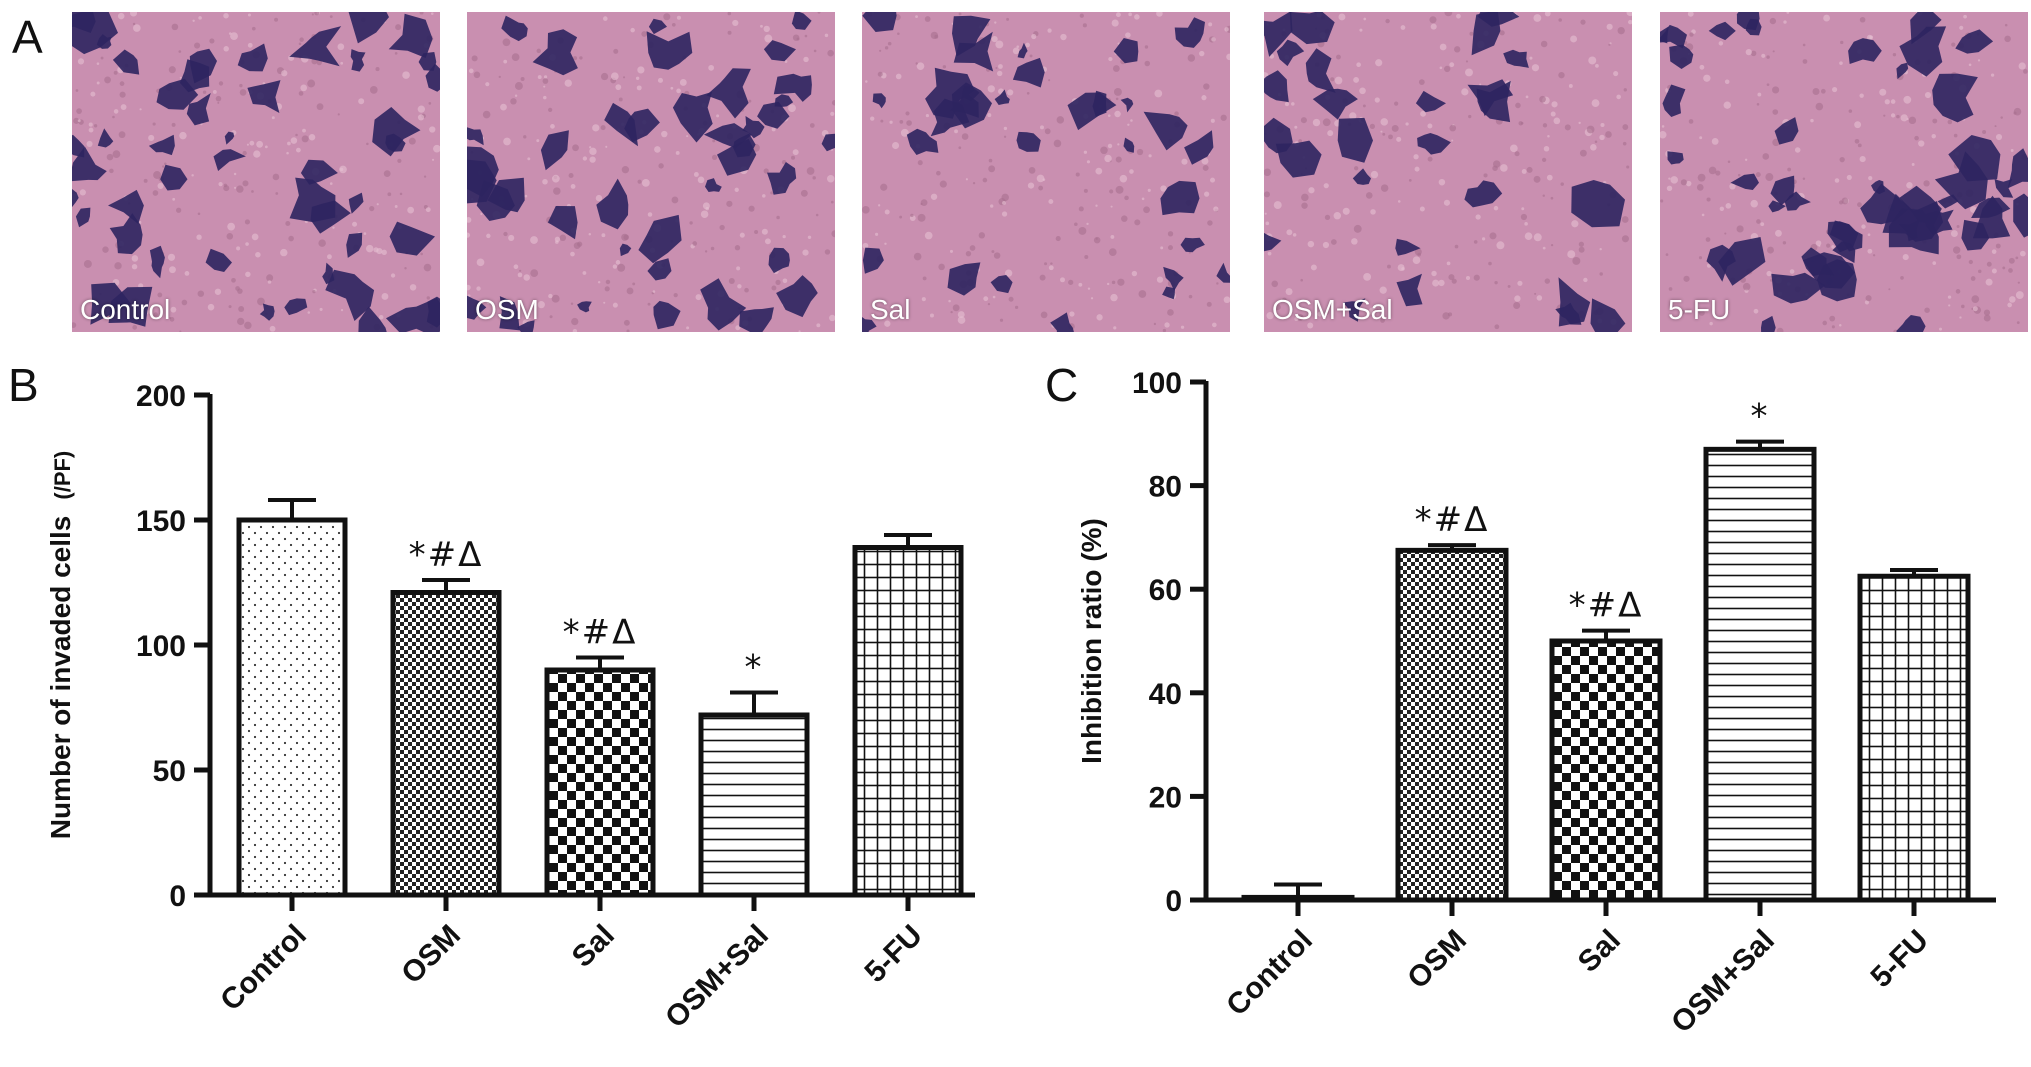  Describe the element at coordinates (60, 678) in the screenshot. I see `y-axis-label-text: Number of invaded cells` at that location.